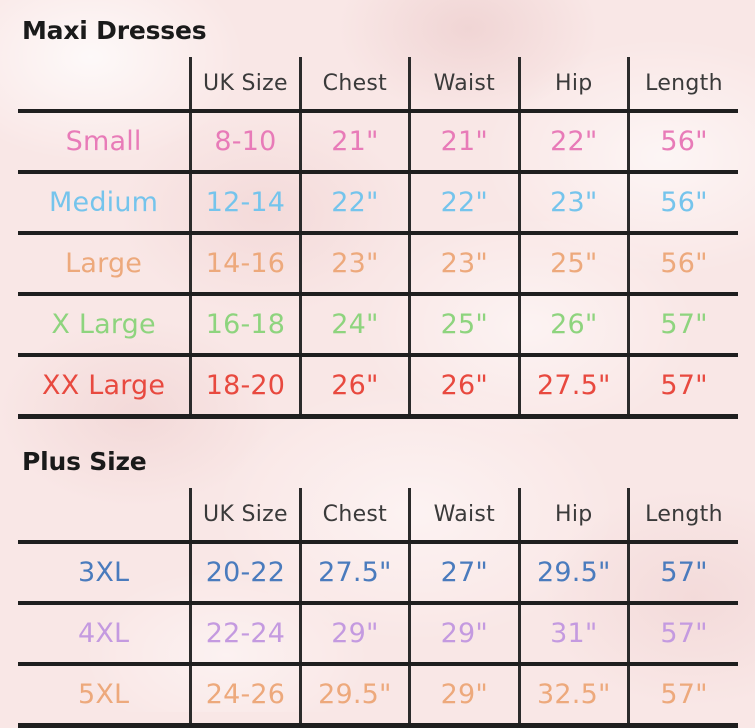 Image resolution: width=755 pixels, height=728 pixels. Describe the element at coordinates (245, 262) in the screenshot. I see `maxi-row-large-uk-size: 14-16` at that location.